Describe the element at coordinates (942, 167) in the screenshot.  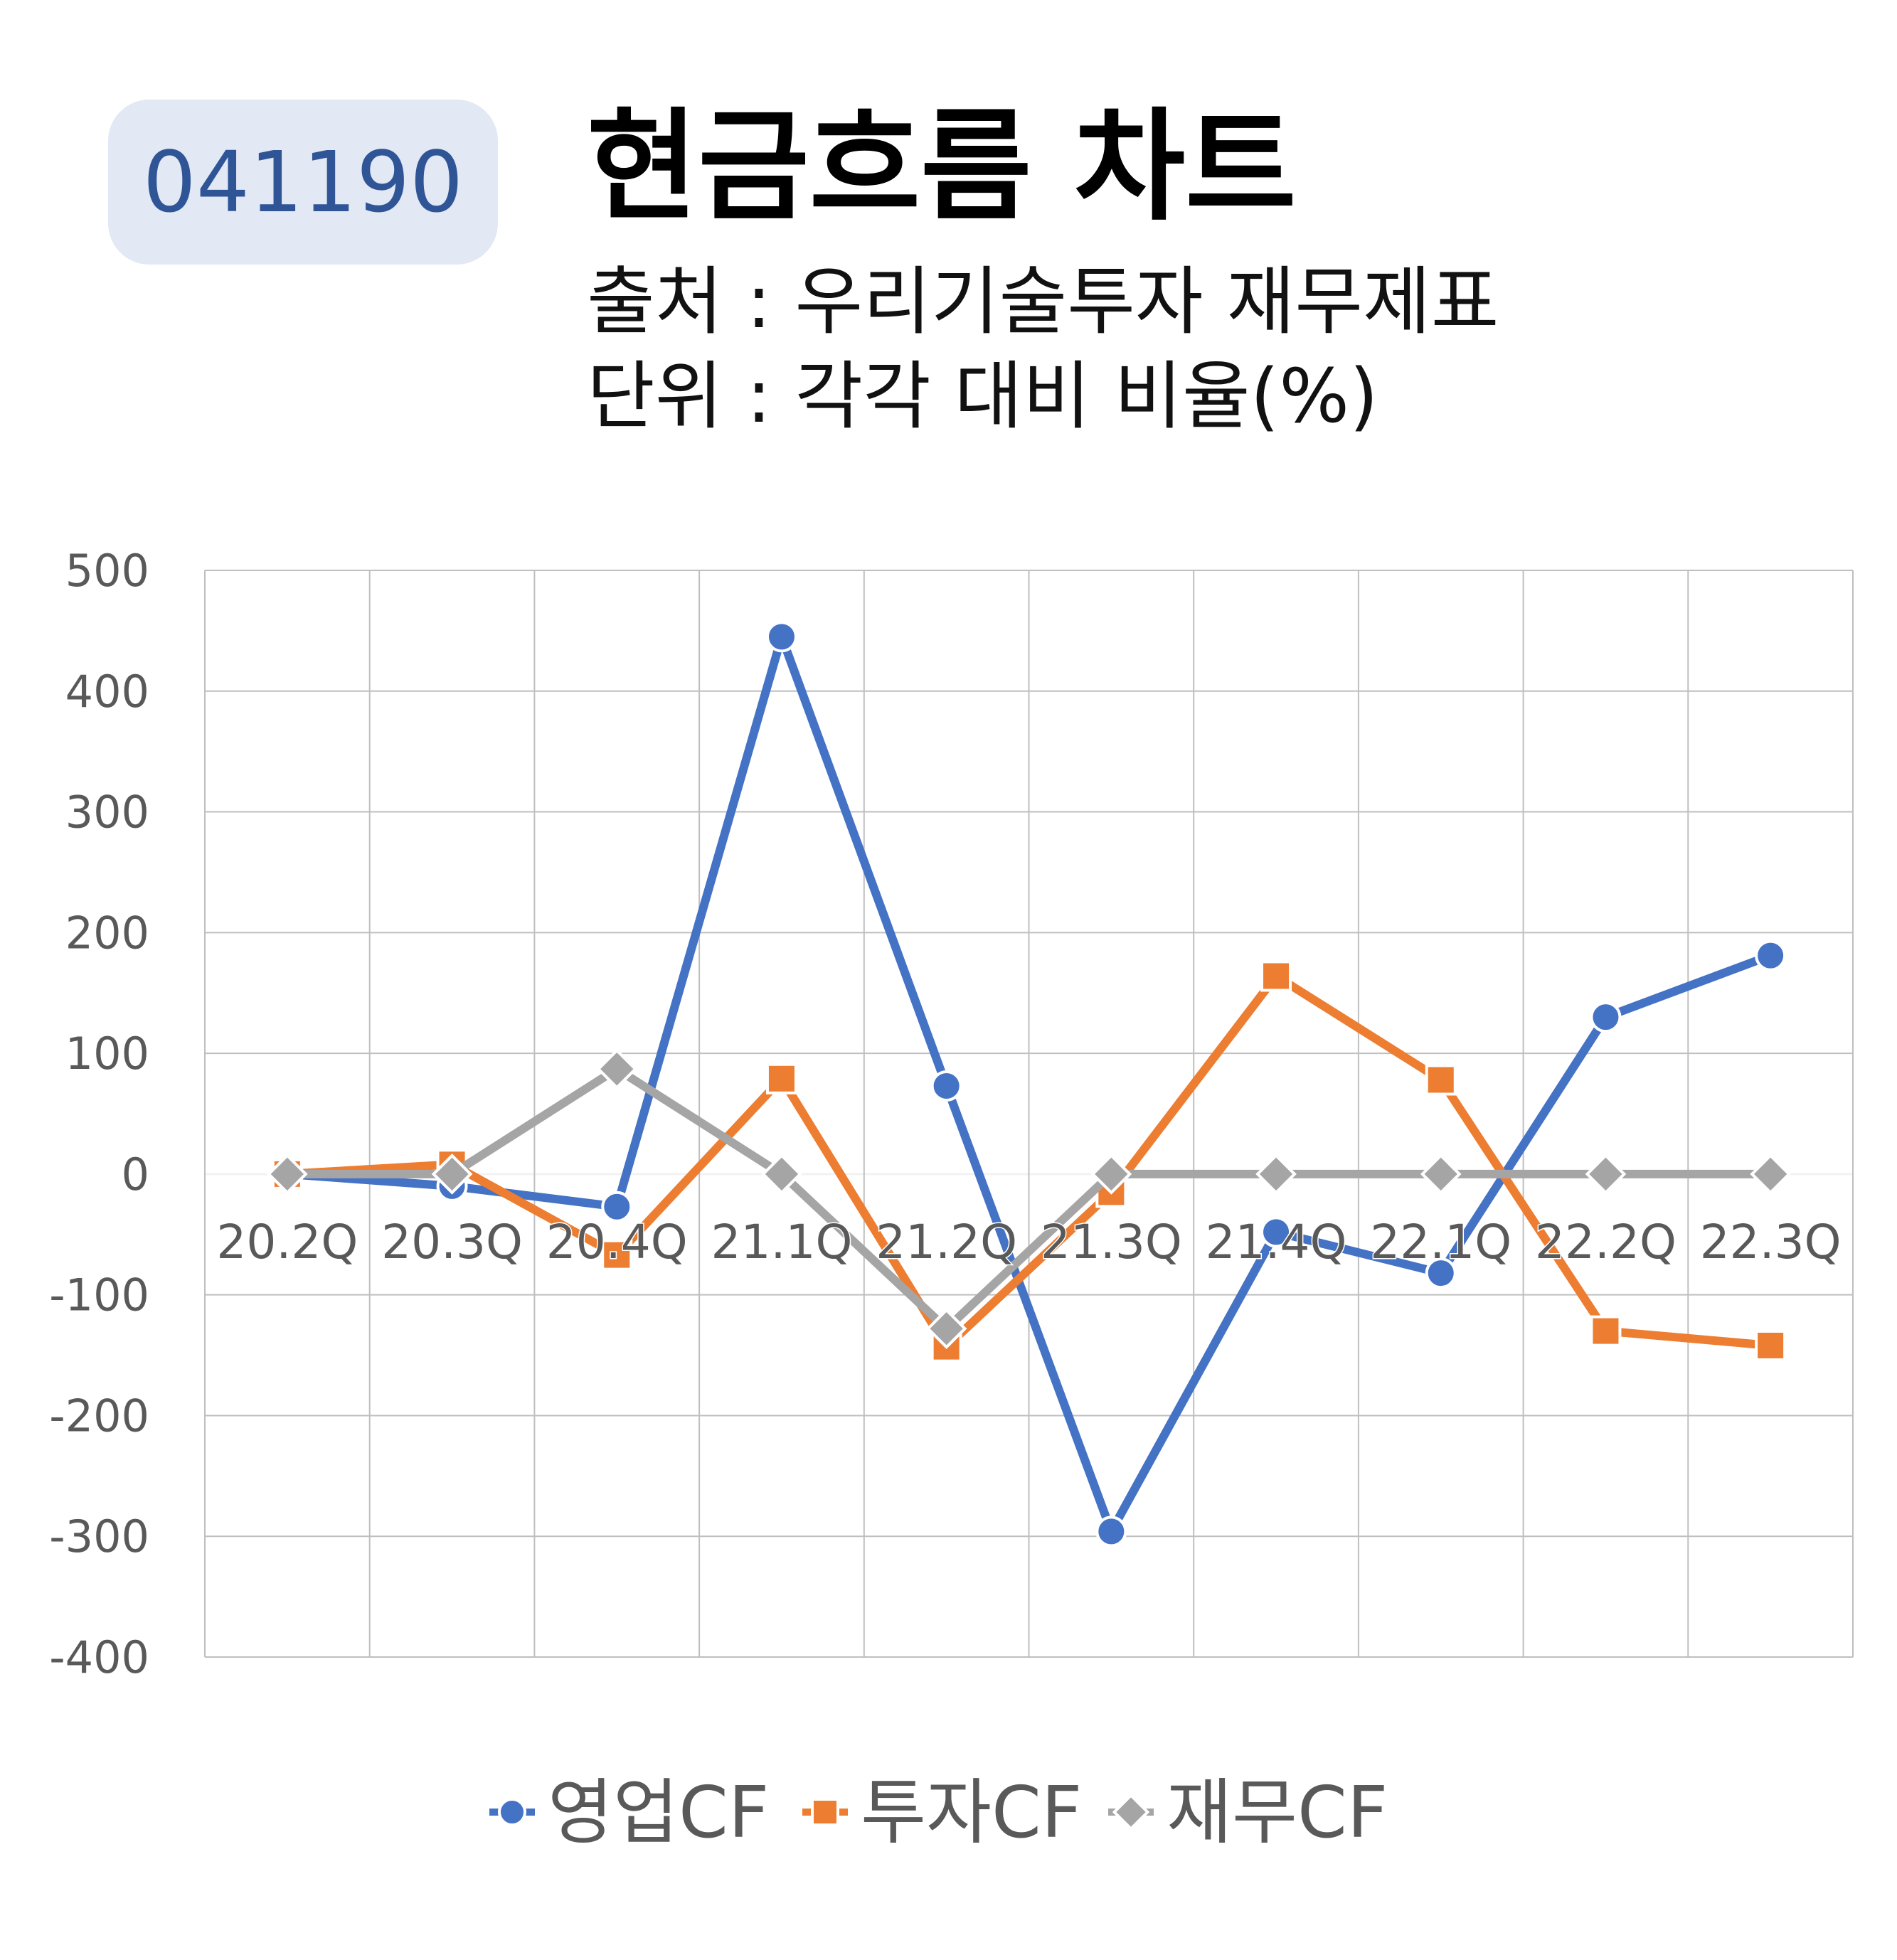
I see `chart-title: 현금흐름 차트` at that location.